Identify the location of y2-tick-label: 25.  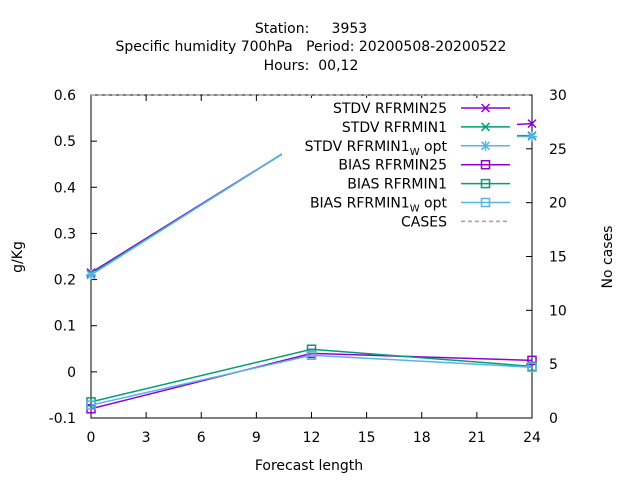
(558, 150).